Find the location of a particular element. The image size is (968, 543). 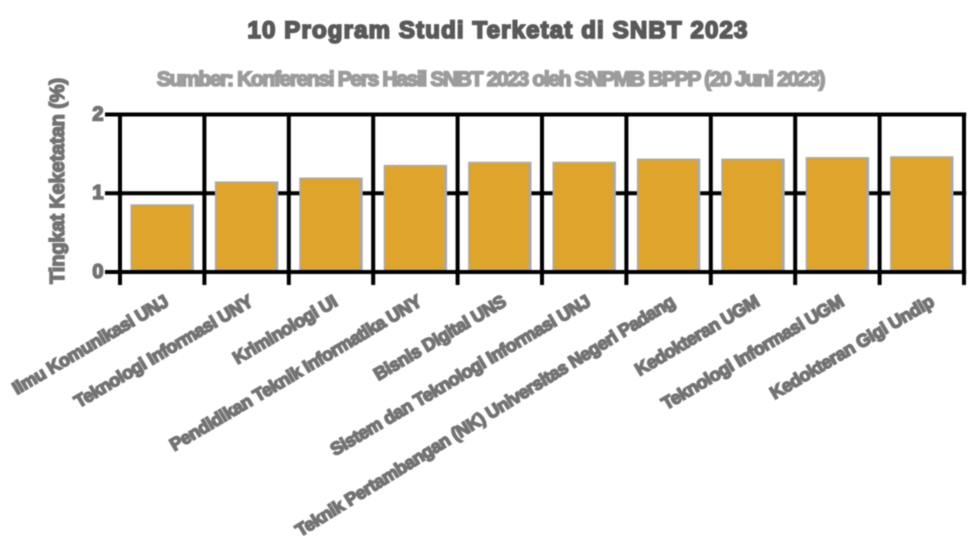

svg-text: 2 is located at coordinates (97, 114).